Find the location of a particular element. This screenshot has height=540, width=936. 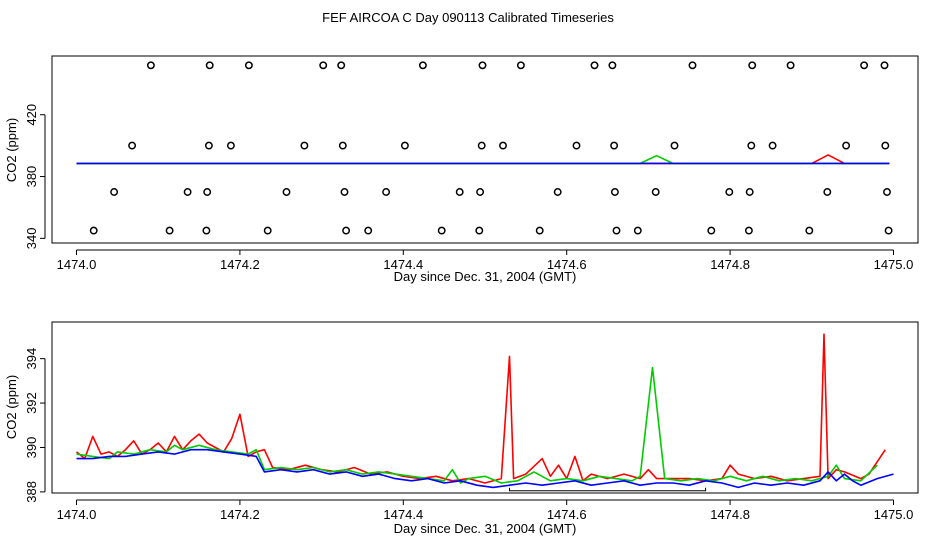

panel-bottom-ylabel: CO2 (ppm) is located at coordinates (11, 407).